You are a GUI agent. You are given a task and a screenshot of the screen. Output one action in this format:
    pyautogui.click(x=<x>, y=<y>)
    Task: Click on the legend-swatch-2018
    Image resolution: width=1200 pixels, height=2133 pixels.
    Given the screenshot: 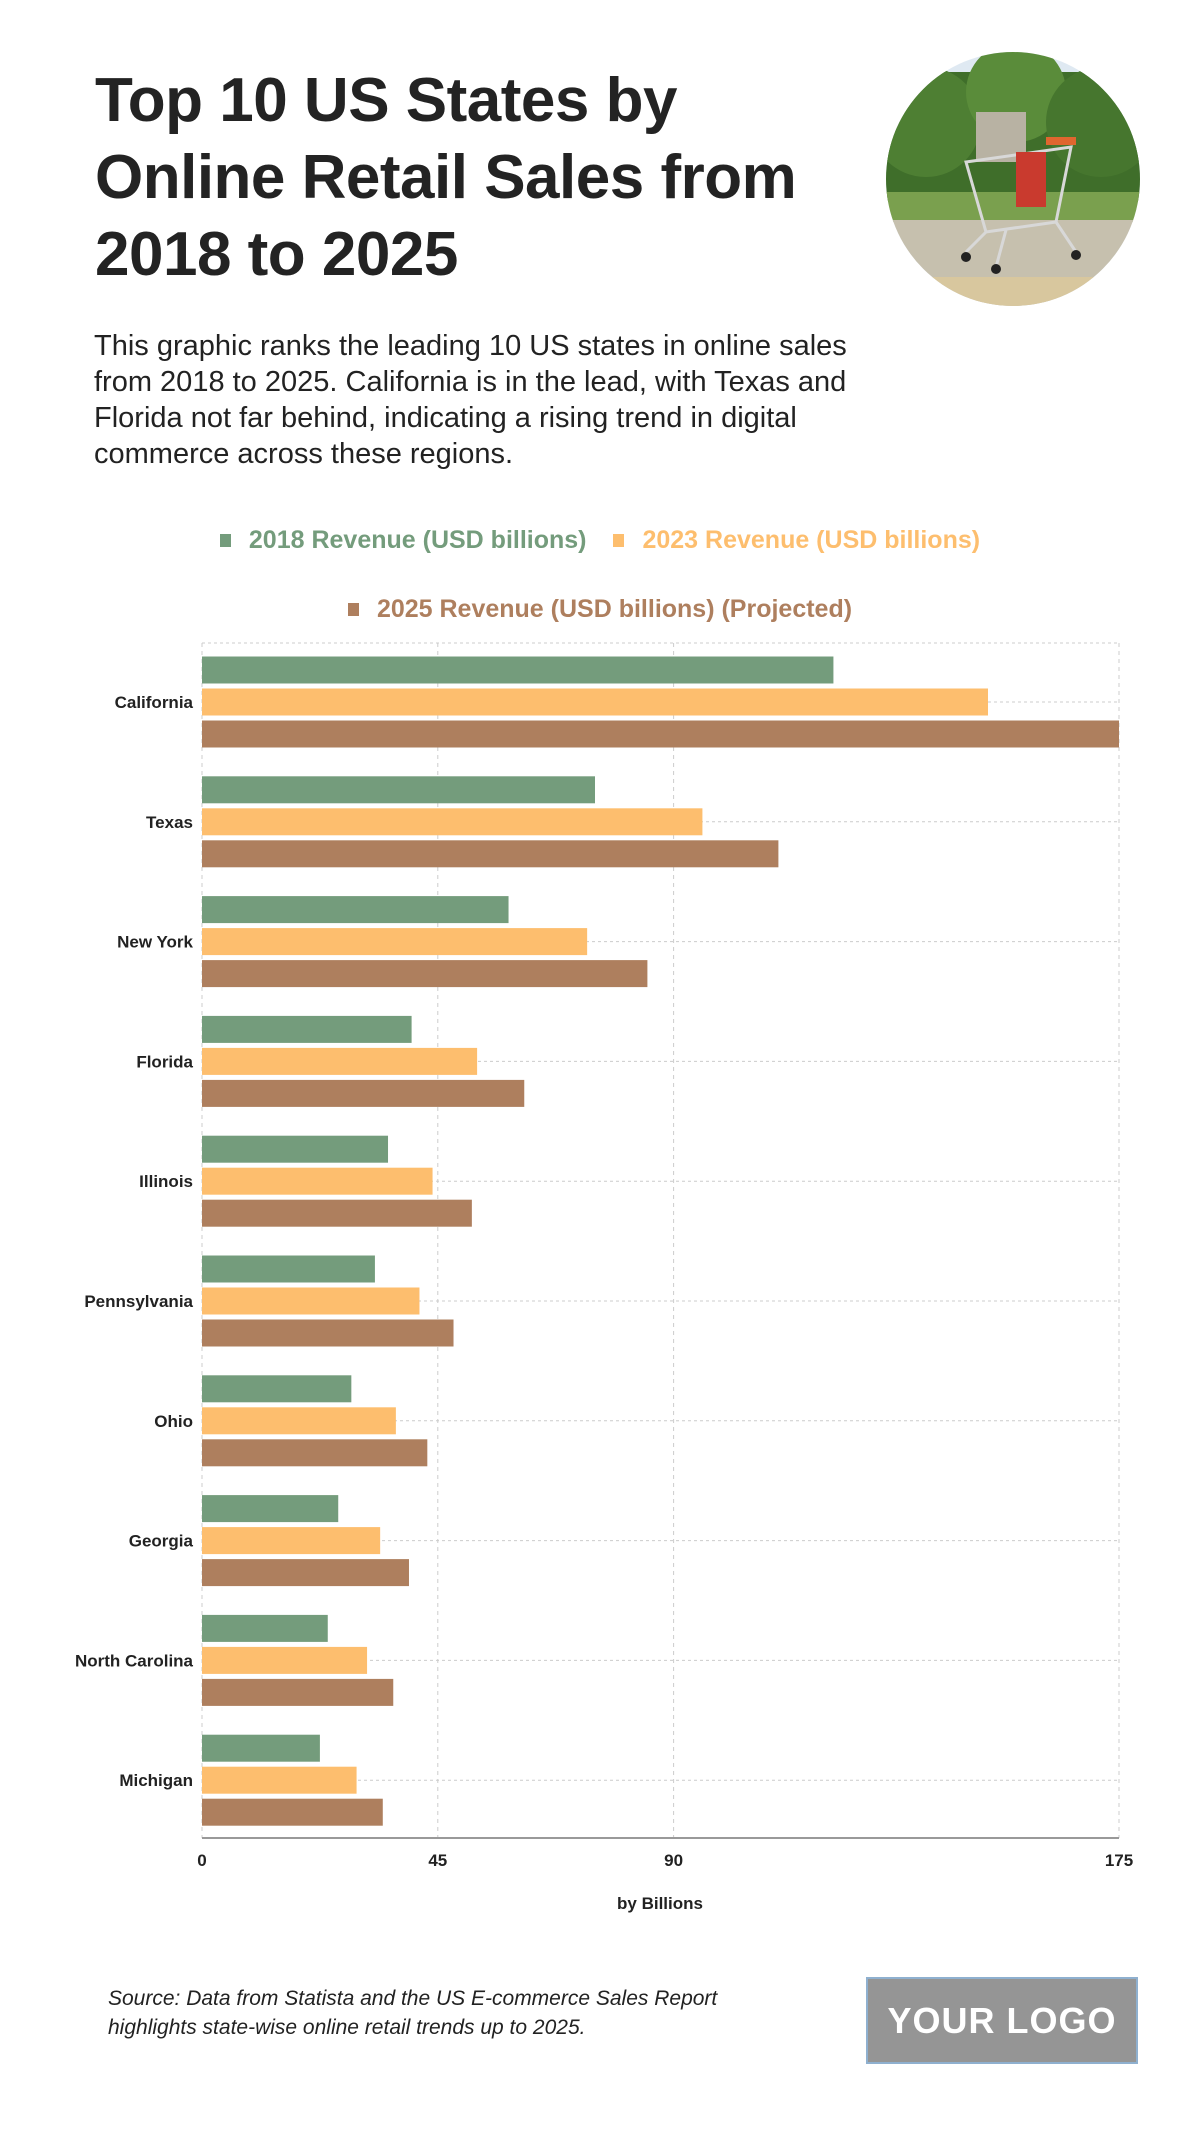 What is the action you would take?
    pyautogui.click(x=225, y=540)
    